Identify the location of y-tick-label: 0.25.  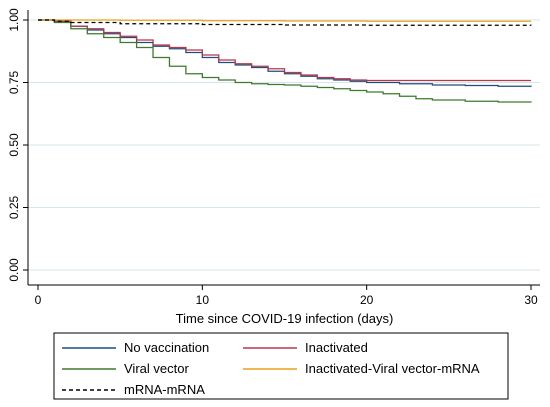
(14, 207).